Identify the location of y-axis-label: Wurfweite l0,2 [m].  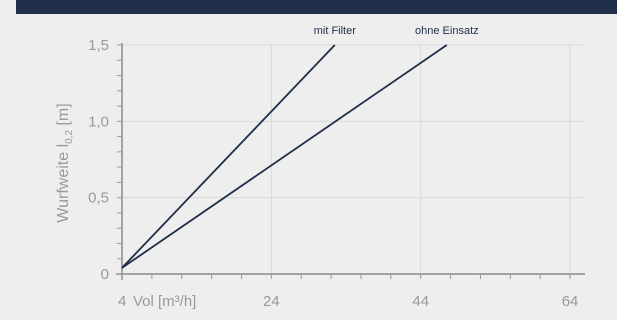
(65, 162).